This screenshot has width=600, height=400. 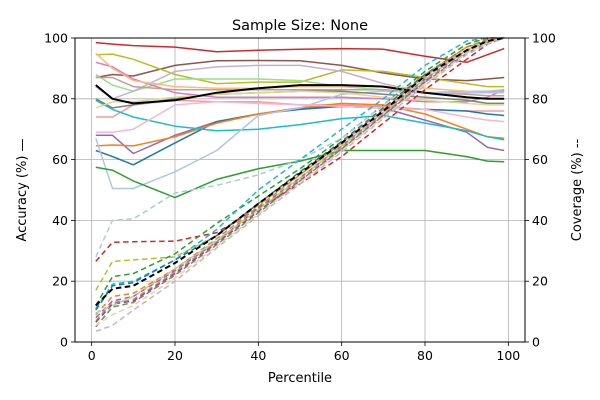 What do you see at coordinates (300, 378) in the screenshot?
I see `x-axis-label: Percentile` at bounding box center [300, 378].